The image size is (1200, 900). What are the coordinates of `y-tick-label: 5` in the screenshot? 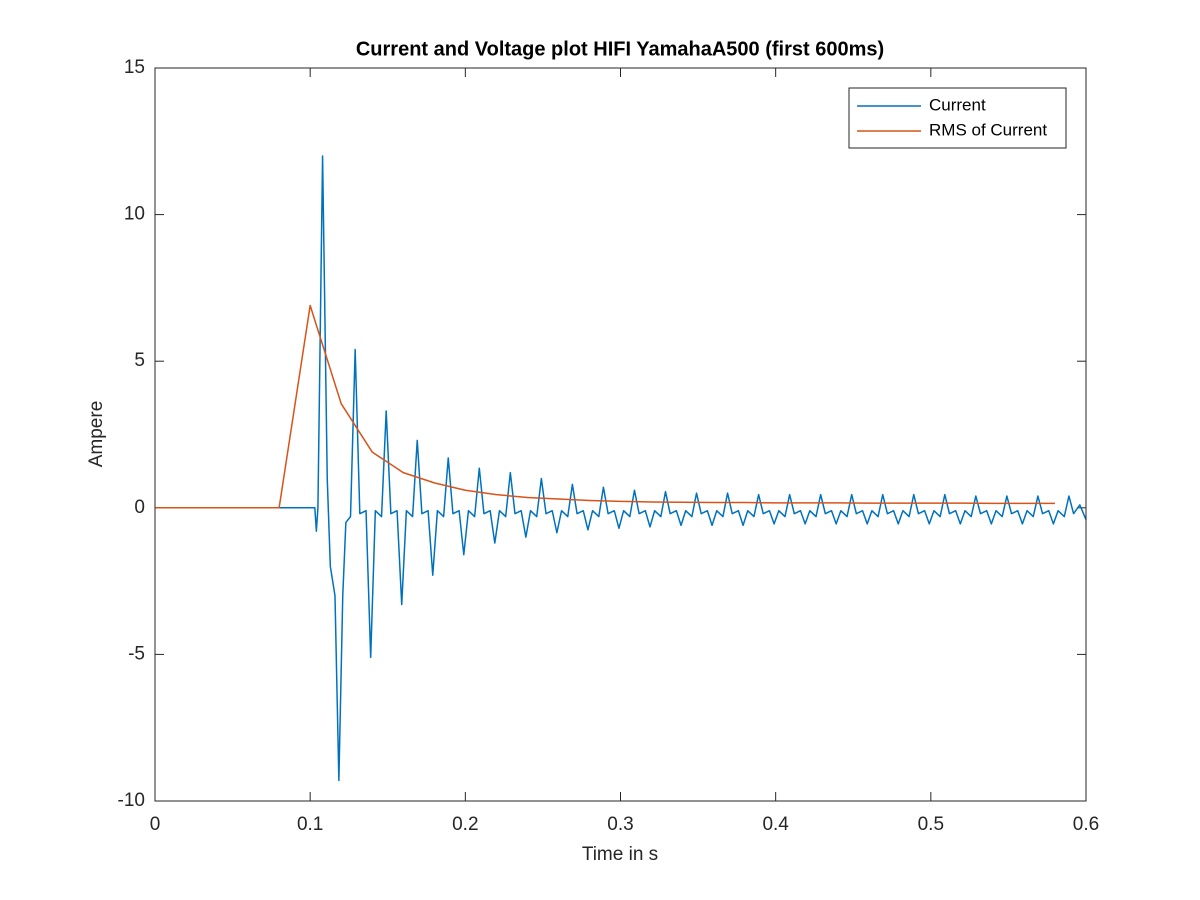 It's located at (139, 360).